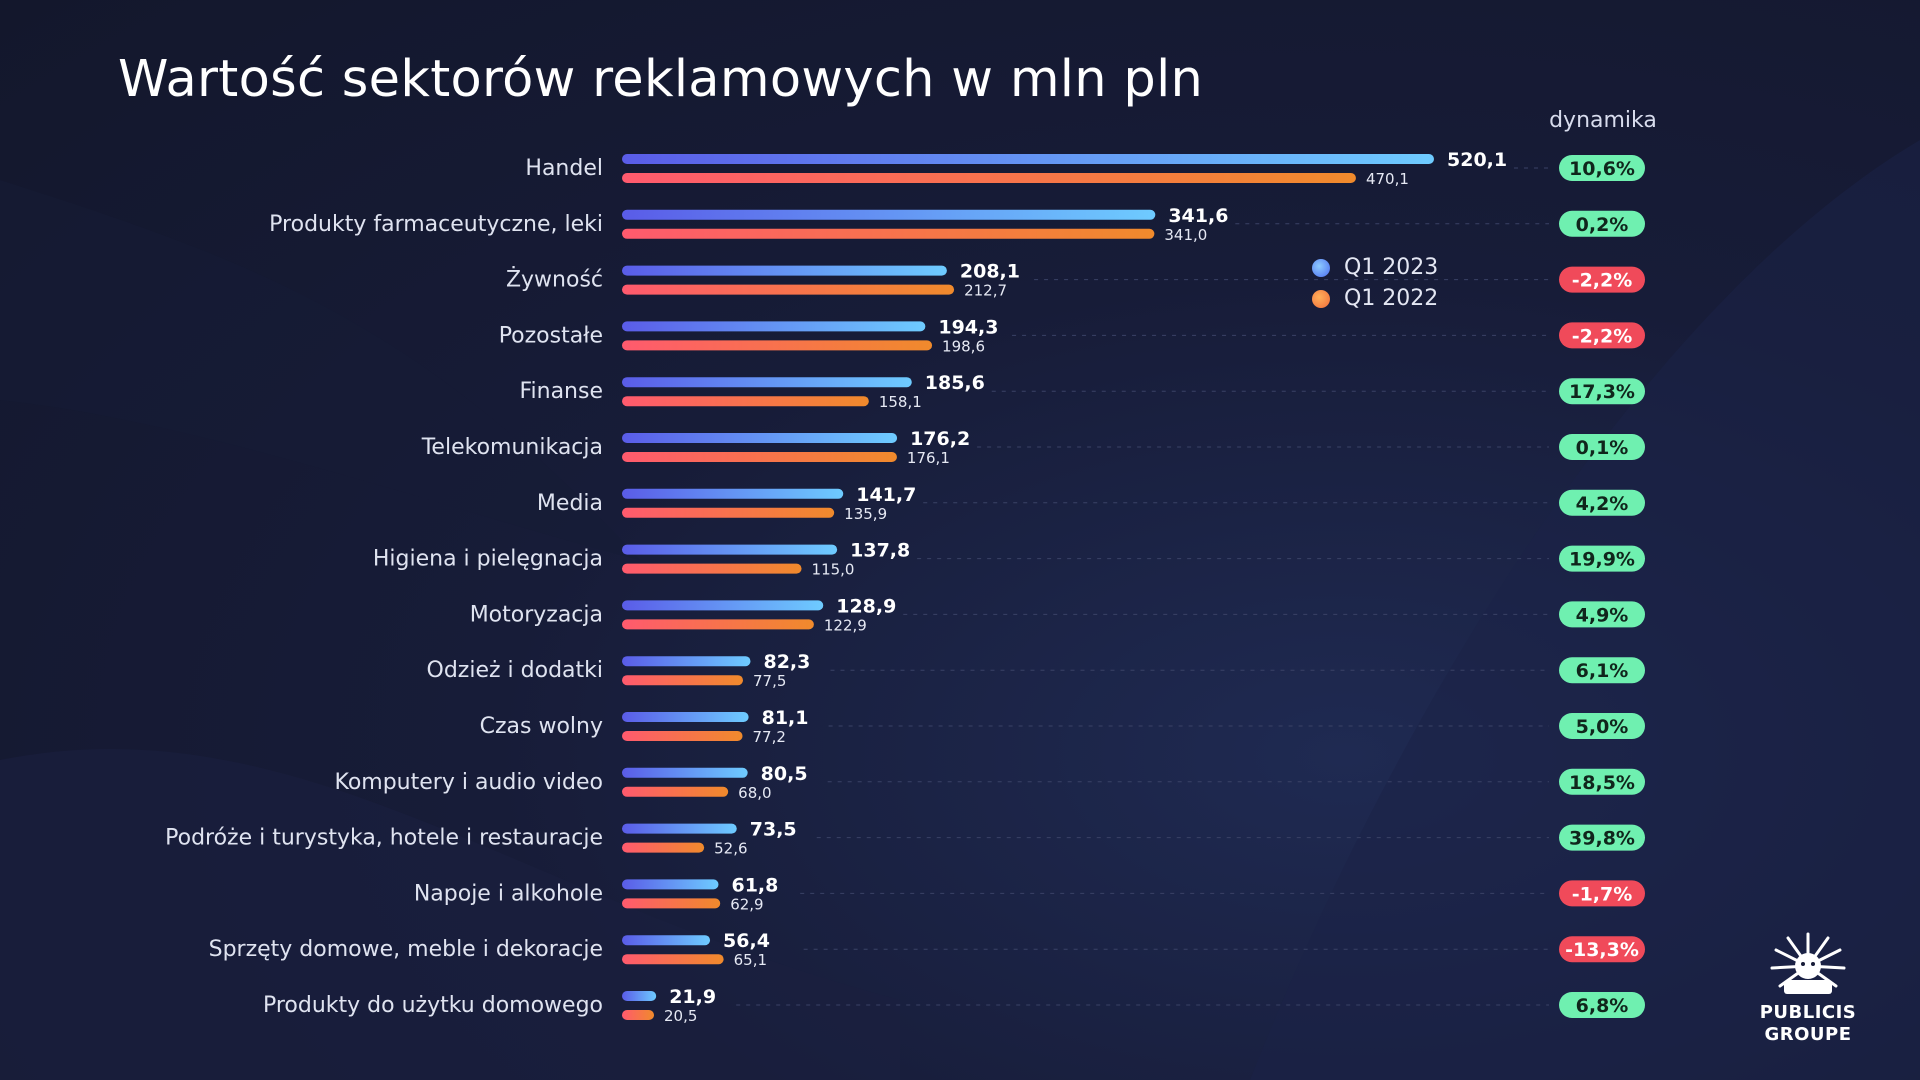 The height and width of the screenshot is (1080, 1920). What do you see at coordinates (512, 447) in the screenshot?
I see `category-label: Telekomunikacja` at bounding box center [512, 447].